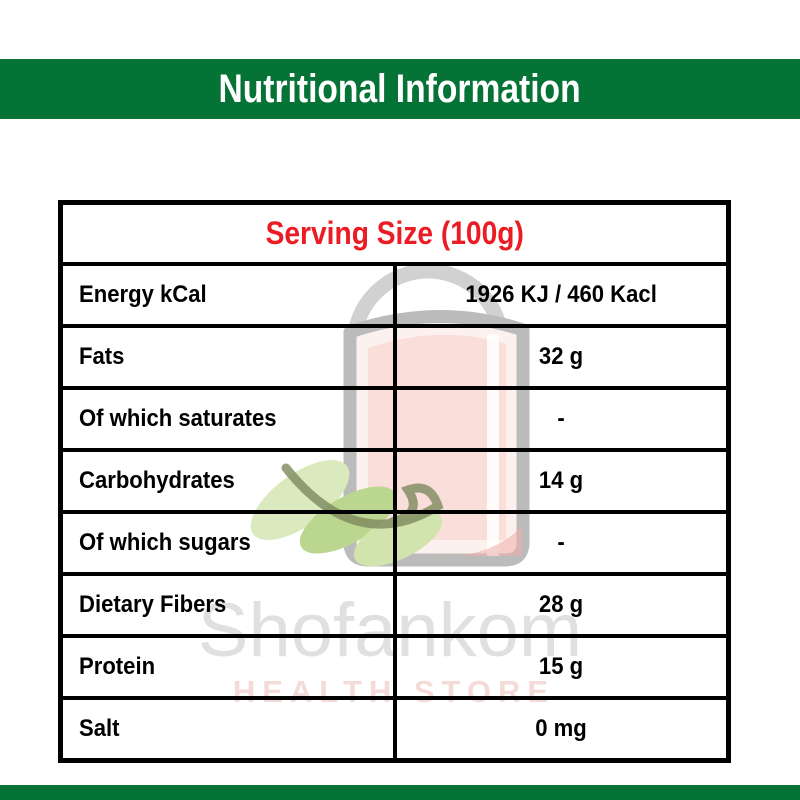  What do you see at coordinates (227, 729) in the screenshot?
I see `nutrient-label: Salt` at bounding box center [227, 729].